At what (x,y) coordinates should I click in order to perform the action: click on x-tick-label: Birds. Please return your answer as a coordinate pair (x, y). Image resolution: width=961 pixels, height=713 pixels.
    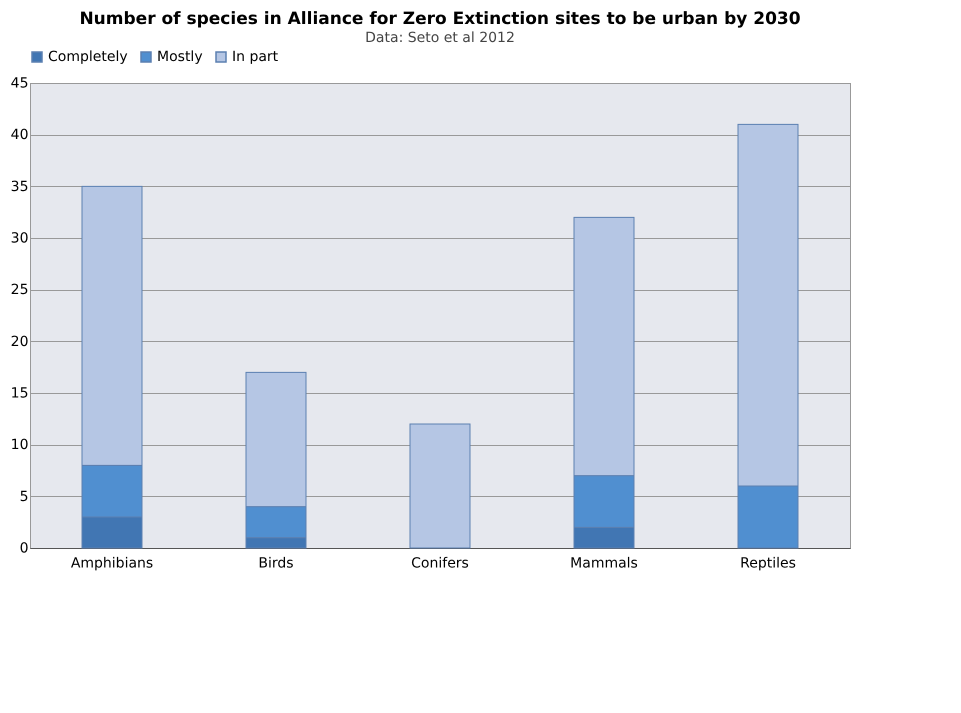
    Looking at the image, I should click on (276, 564).